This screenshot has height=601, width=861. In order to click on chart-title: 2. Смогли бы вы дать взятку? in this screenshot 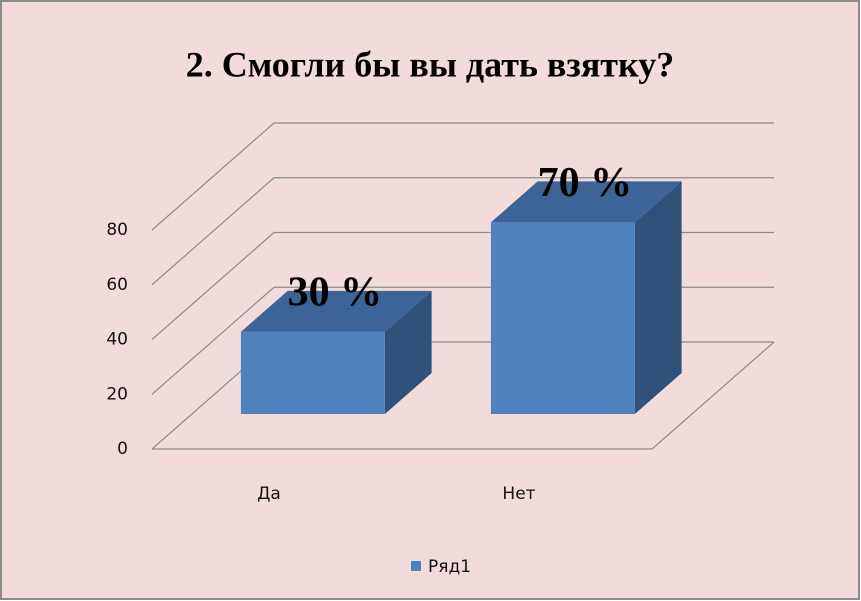, I will do `click(430, 64)`.